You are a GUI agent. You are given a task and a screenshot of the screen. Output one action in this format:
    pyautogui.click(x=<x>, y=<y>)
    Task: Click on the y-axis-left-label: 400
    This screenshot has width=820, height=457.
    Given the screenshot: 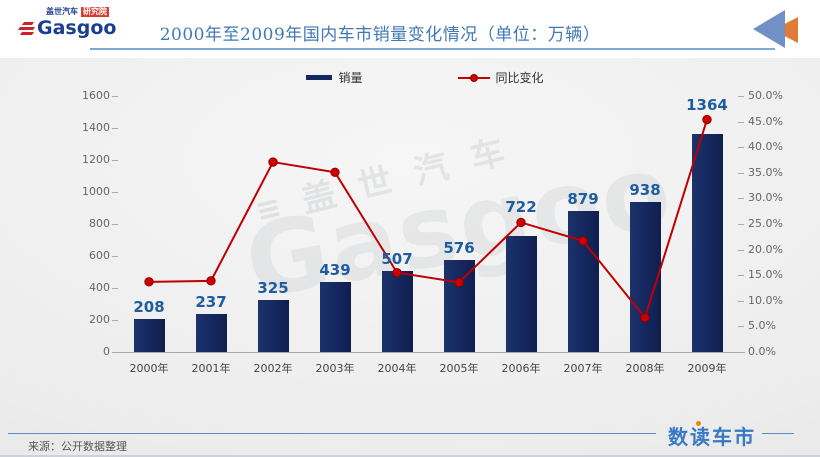 What is the action you would take?
    pyautogui.click(x=99, y=287)
    